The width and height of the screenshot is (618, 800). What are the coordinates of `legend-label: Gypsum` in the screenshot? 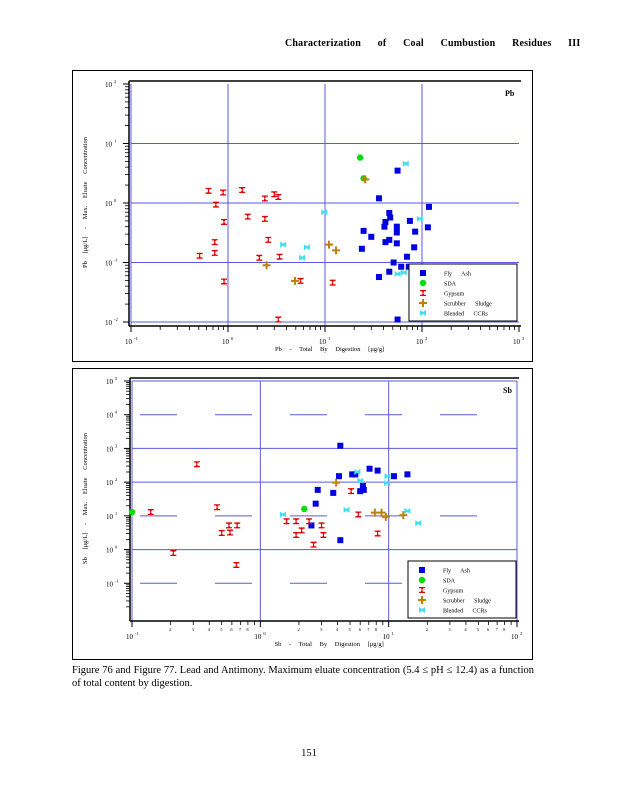 It's located at (453, 592).